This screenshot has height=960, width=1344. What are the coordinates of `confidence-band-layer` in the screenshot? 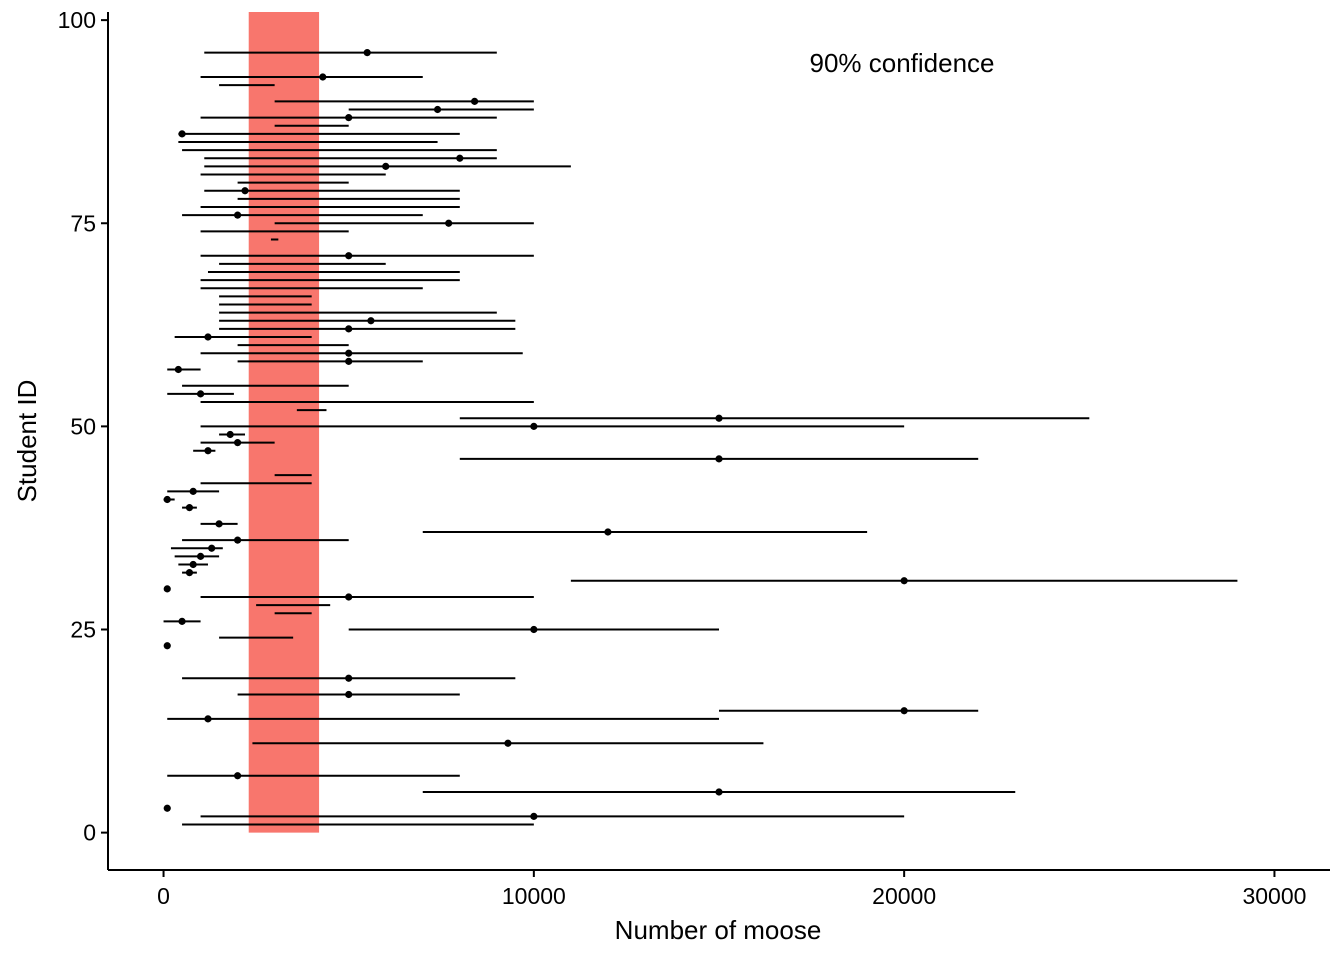 It's located at (284, 422).